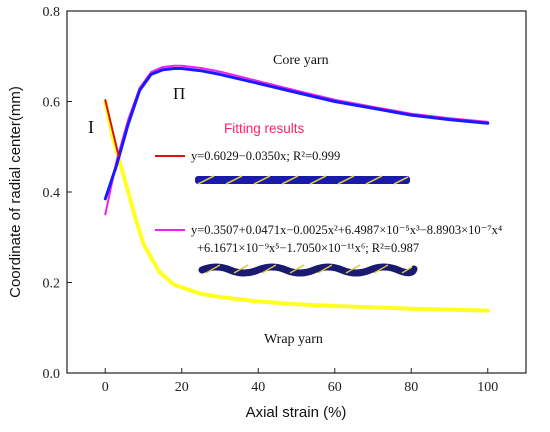 This screenshot has height=432, width=550. What do you see at coordinates (15, 192) in the screenshot?
I see `y-axis-title: Coordinate of radial center(mm)` at bounding box center [15, 192].